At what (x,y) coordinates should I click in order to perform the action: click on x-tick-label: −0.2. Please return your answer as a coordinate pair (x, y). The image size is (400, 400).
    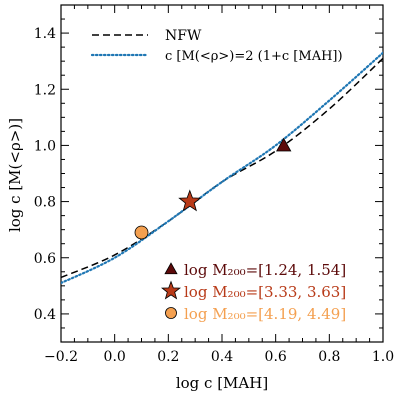
    Looking at the image, I should click on (61, 357).